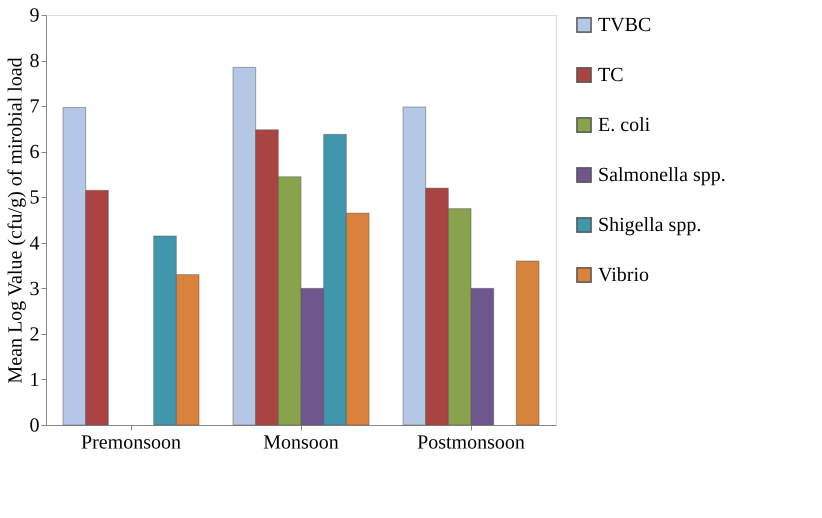 This screenshot has width=822, height=518. I want to click on x-tick-label: Postmonsoon, so click(471, 443).